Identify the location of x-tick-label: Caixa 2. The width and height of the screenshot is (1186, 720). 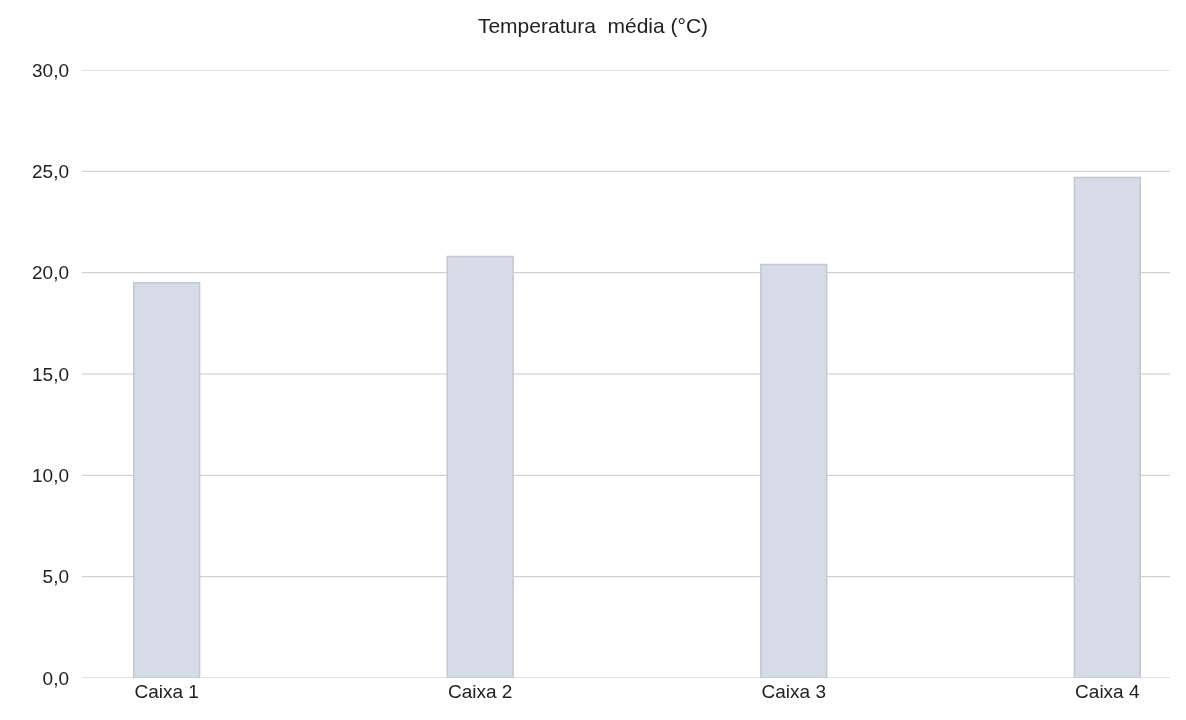
(480, 691).